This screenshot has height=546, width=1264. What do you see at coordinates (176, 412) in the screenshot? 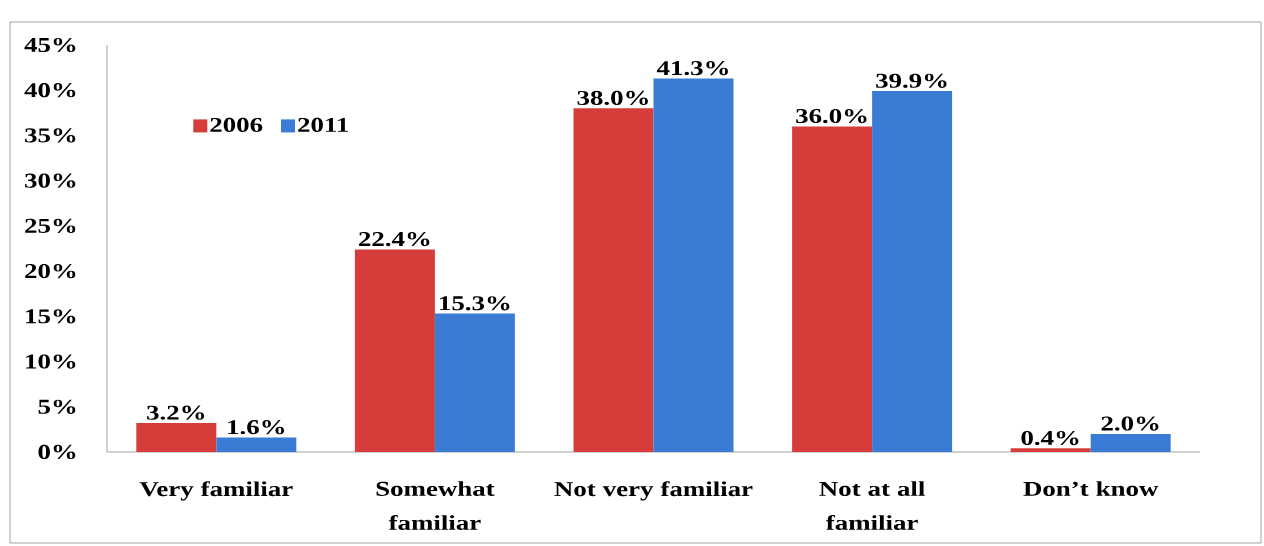
I see `data-label: 3.2%` at bounding box center [176, 412].